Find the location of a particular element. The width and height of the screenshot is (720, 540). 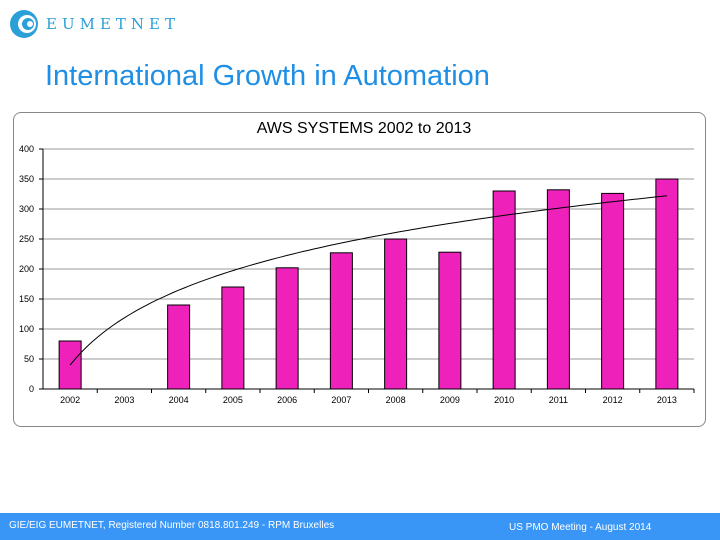

bar-2011 is located at coordinates (558, 289).